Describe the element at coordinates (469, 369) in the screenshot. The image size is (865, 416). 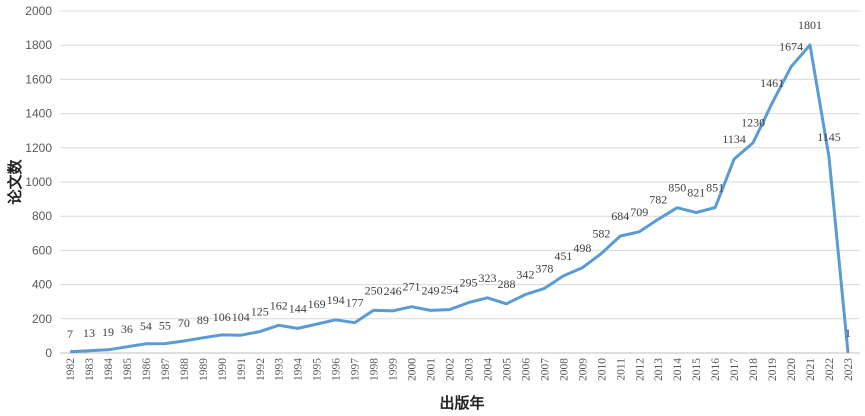
I see `x-tick-label: 2003` at that location.